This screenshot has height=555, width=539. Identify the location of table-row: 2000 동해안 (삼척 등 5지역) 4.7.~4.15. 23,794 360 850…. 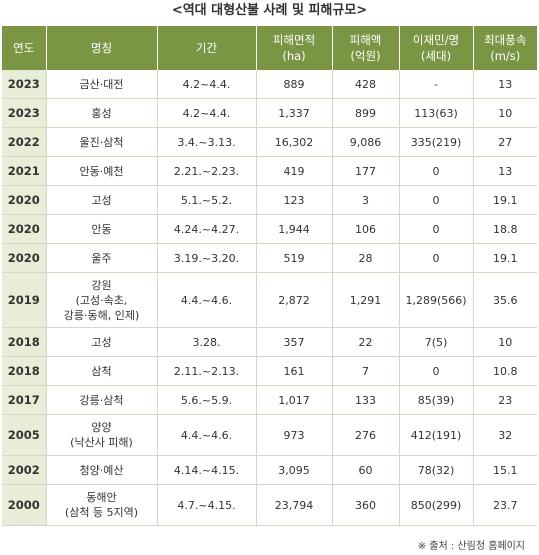
(269, 505).